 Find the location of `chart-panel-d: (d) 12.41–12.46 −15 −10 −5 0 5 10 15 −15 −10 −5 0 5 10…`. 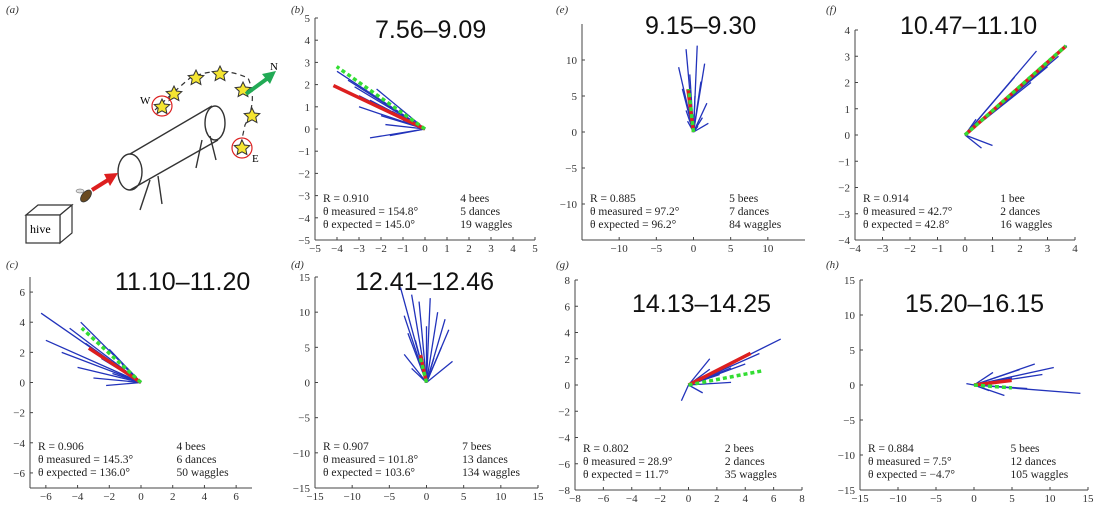

chart-panel-d: (d) 12.41–12.46 −15 −10 −5 0 5 10 15 −15 −10 −5 0 5 10… is located at coordinates (417, 382).